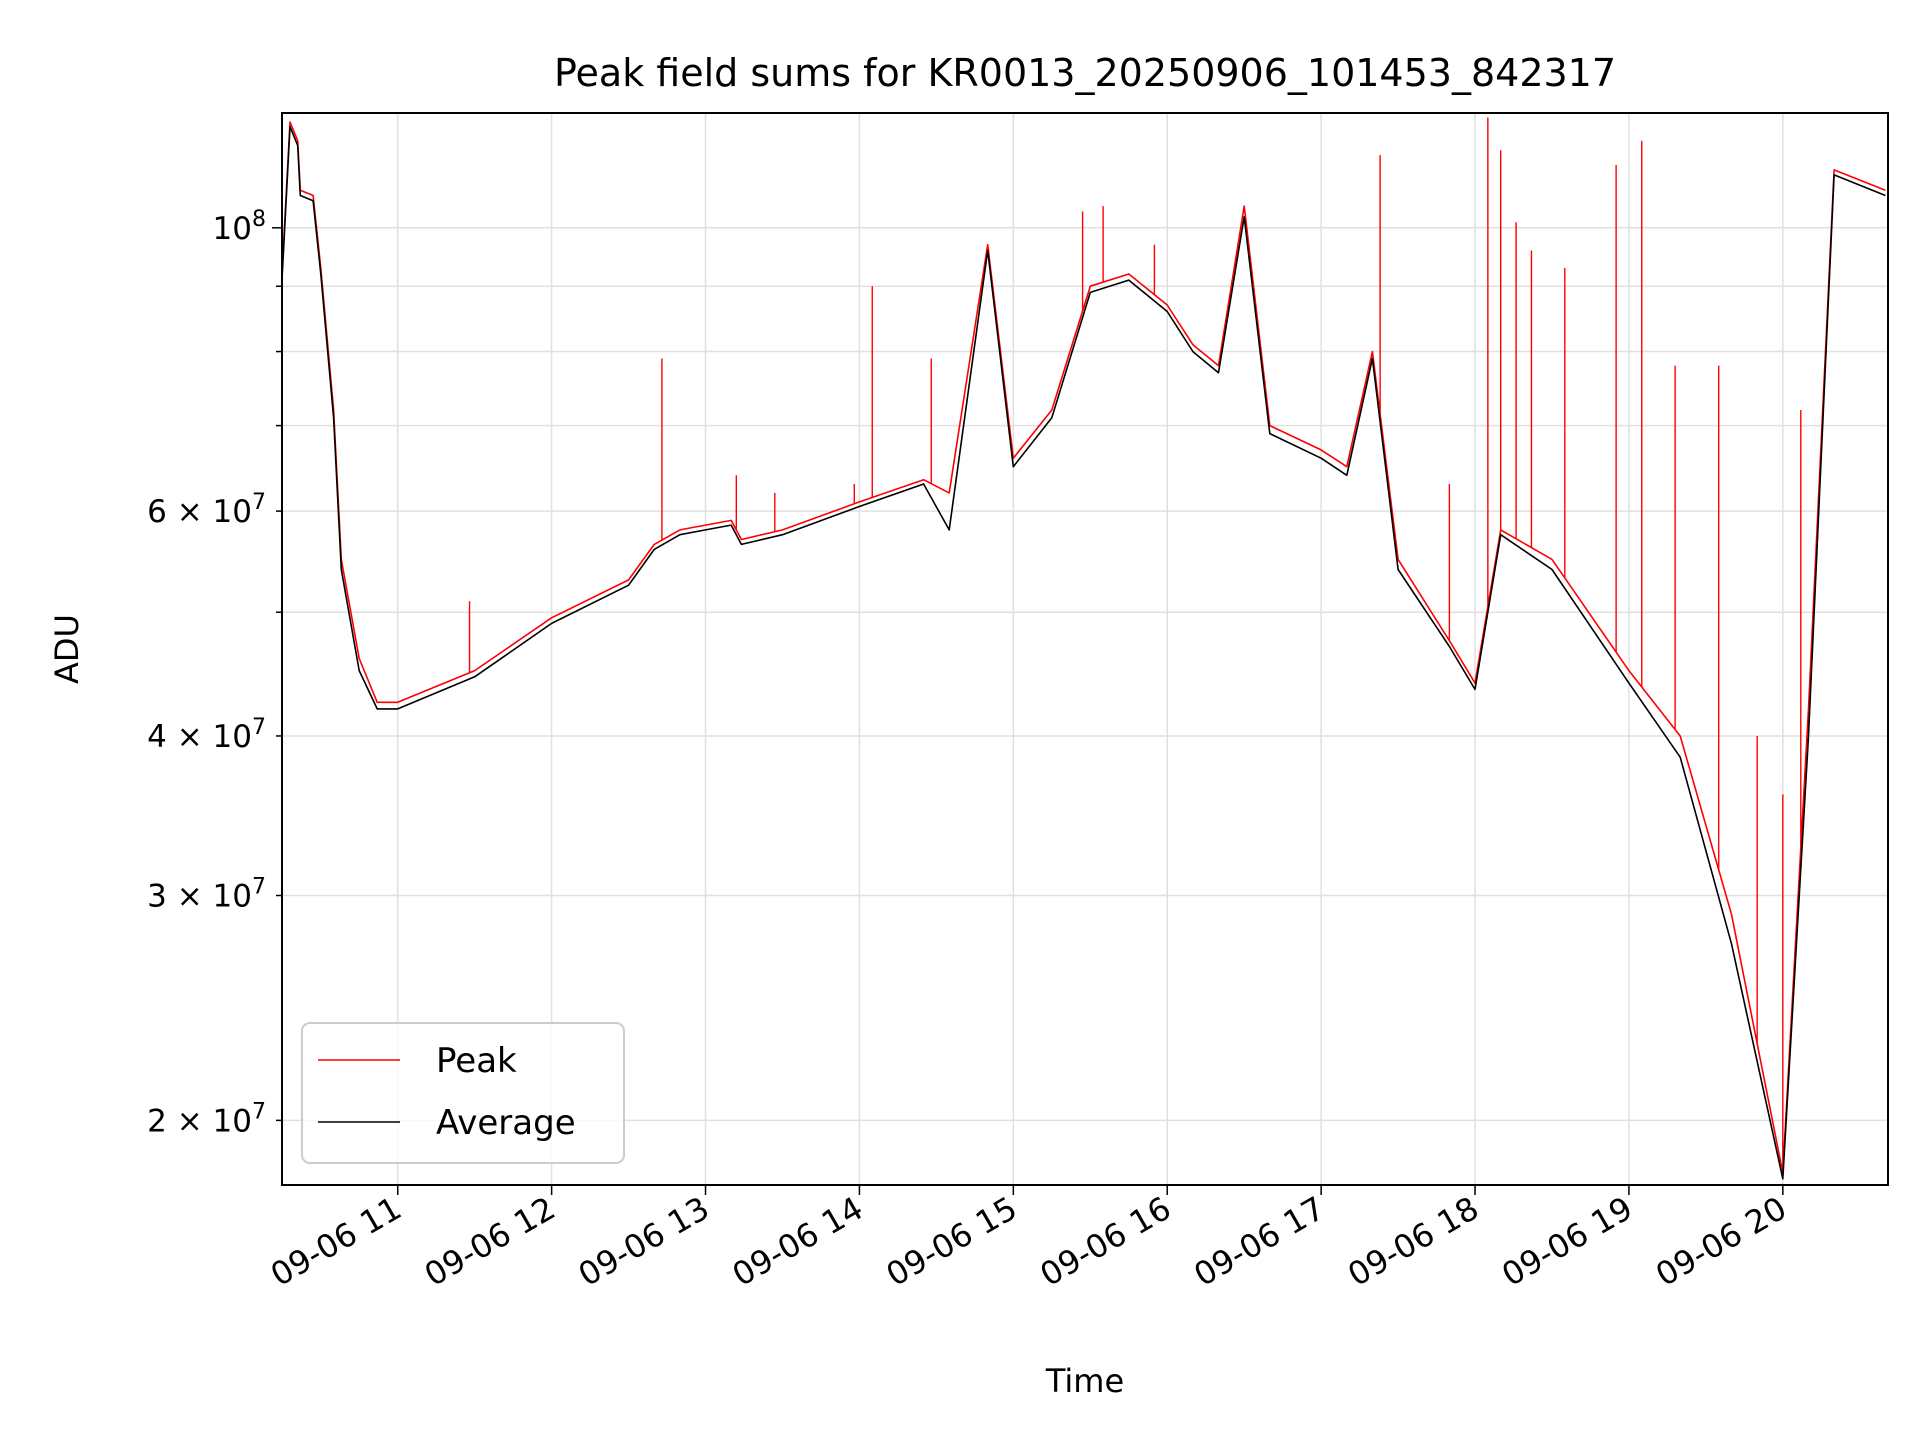  I want to click on legend: Peak Average, so click(463, 1093).